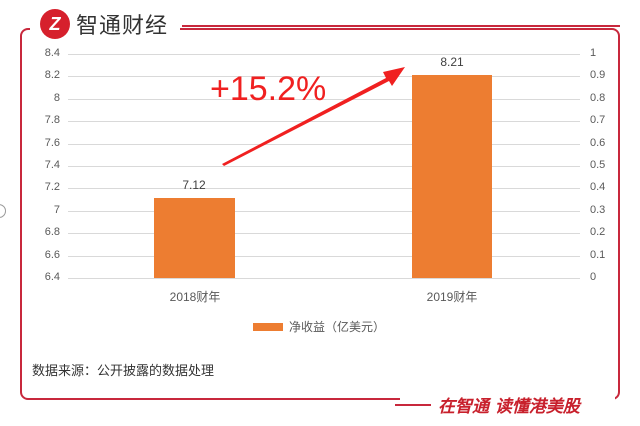 This screenshot has width=640, height=426. What do you see at coordinates (52, 143) in the screenshot?
I see `y-tick: 7.6` at bounding box center [52, 143].